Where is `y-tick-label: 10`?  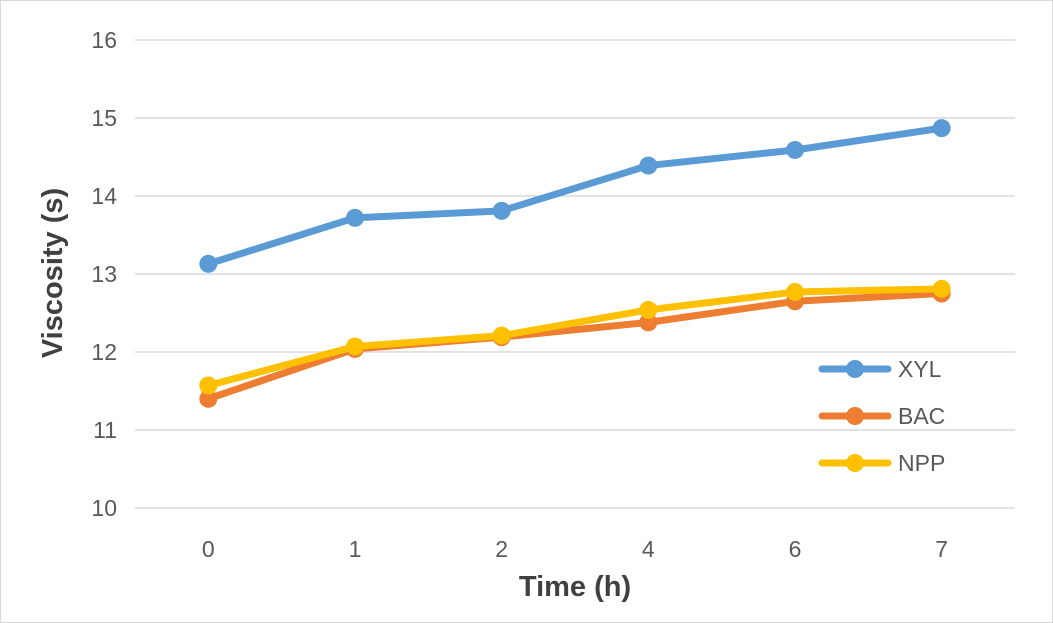
y-tick-label: 10 is located at coordinates (104, 508).